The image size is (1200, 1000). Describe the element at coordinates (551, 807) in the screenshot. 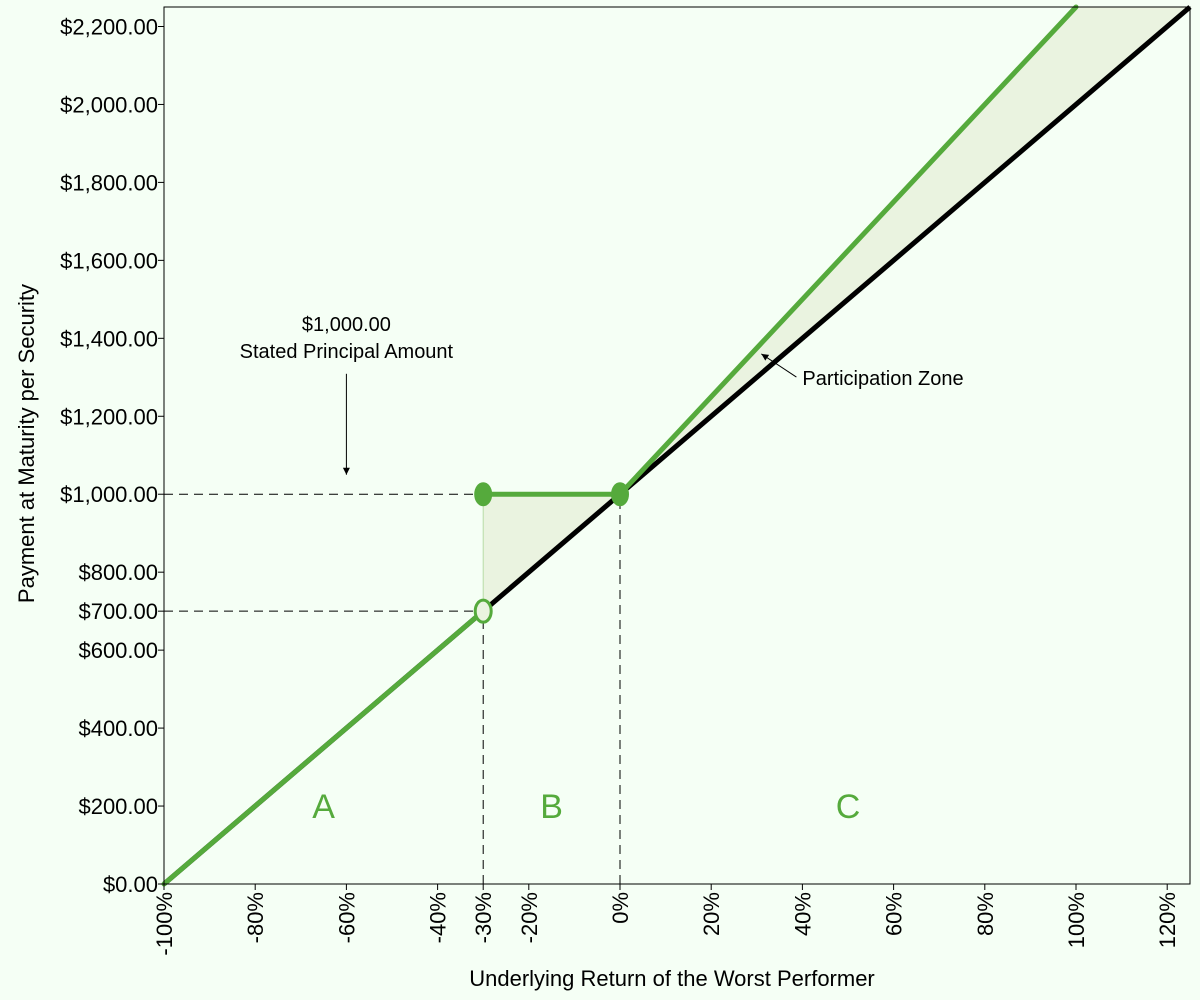

I see `zone-label-b: B` at that location.